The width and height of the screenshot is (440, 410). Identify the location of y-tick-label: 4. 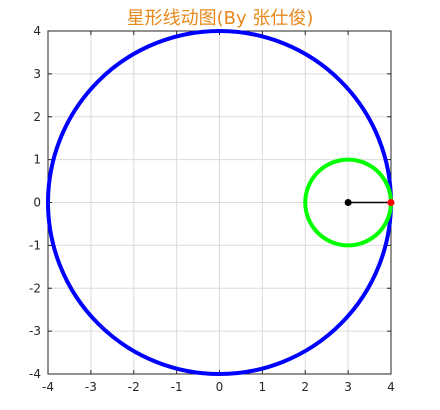
(37, 31).